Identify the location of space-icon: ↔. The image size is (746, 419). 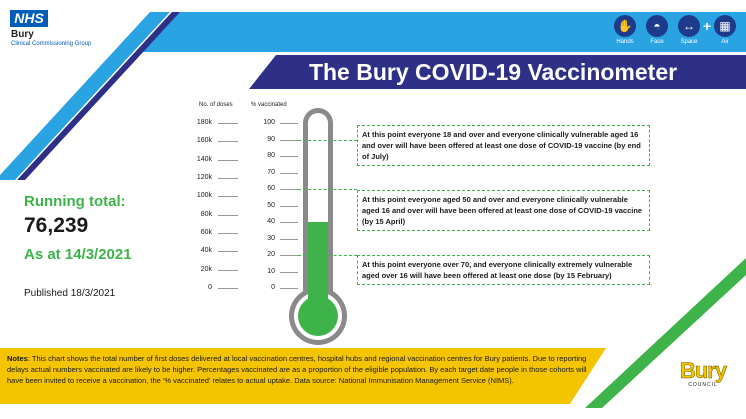
(689, 26).